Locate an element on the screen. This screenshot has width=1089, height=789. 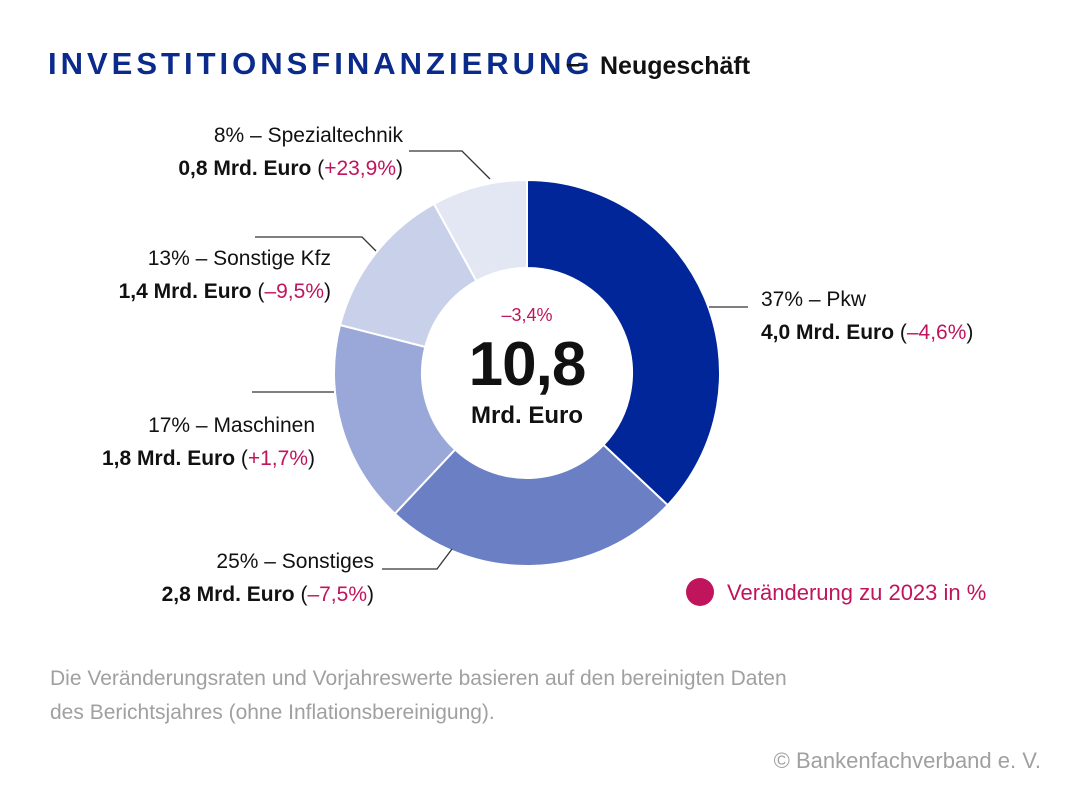
legend: Veränderung zu 2023 in % is located at coordinates (836, 592).